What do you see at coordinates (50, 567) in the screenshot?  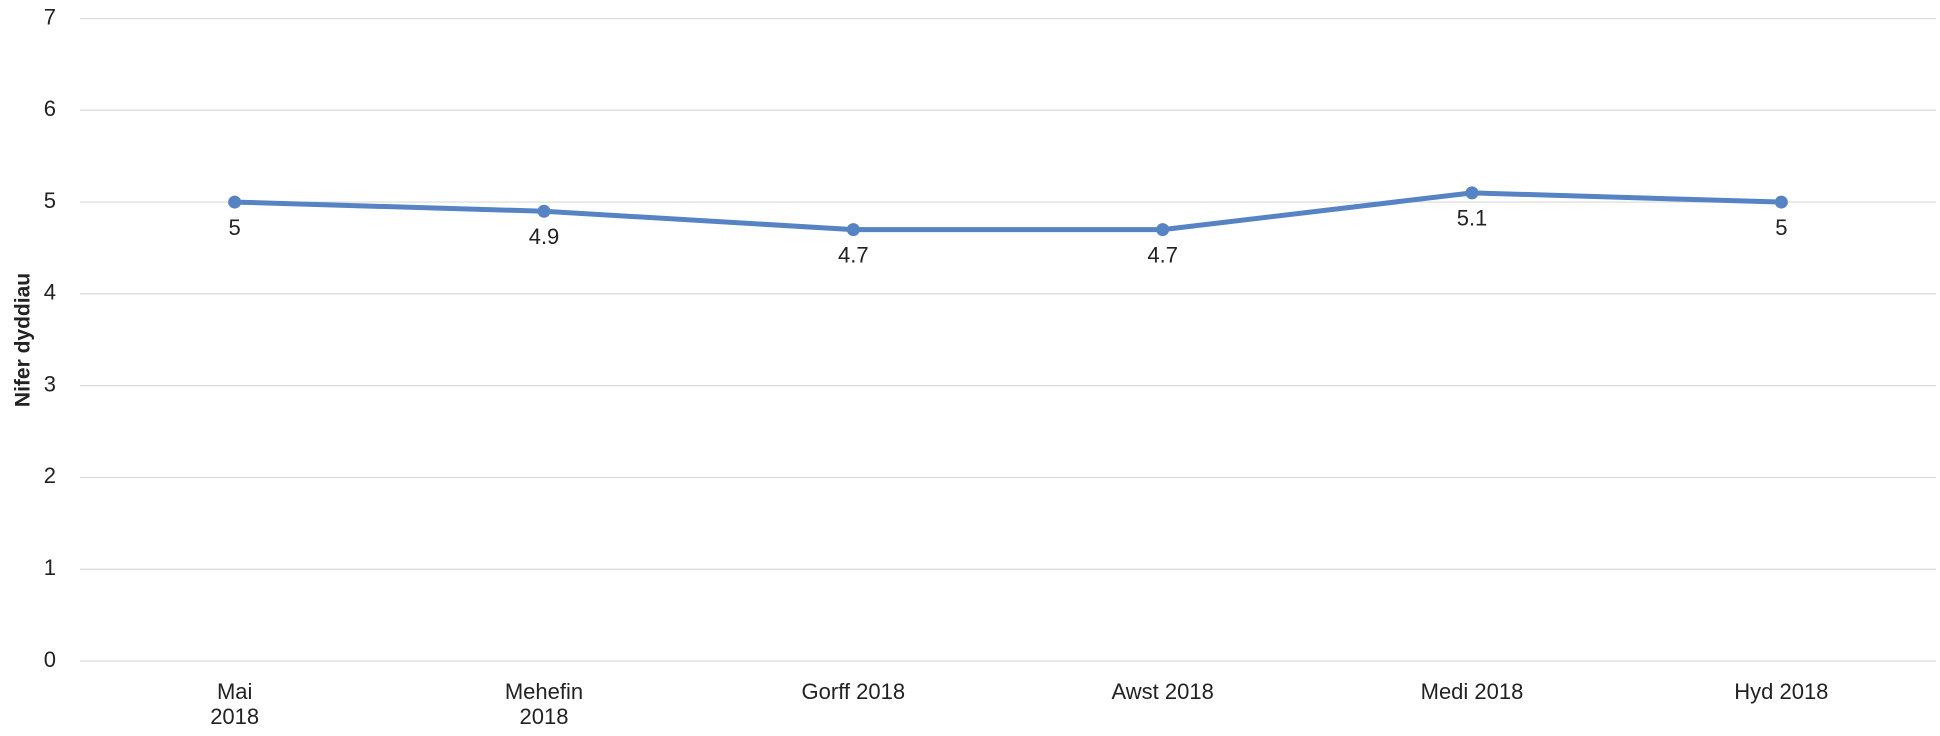 I see `y-tick-label: 1` at bounding box center [50, 567].